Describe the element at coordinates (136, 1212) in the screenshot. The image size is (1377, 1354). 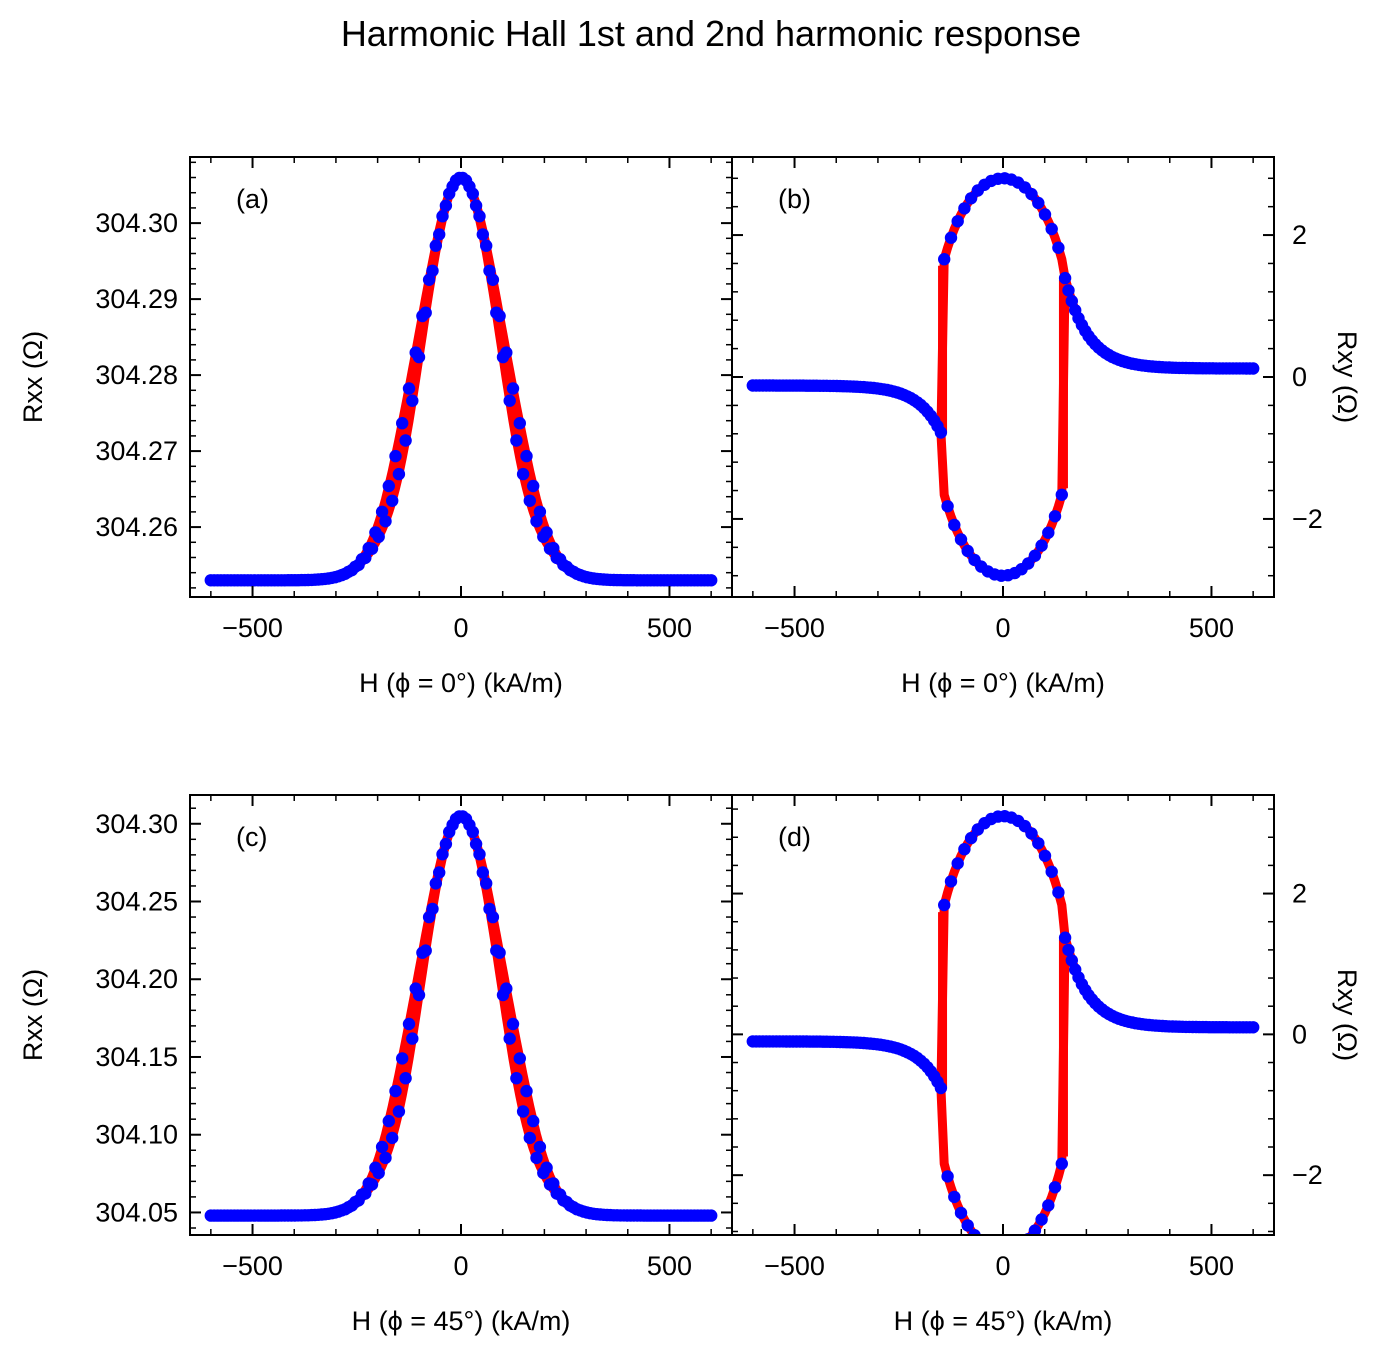
I see `y-tick-label: 304.05` at that location.